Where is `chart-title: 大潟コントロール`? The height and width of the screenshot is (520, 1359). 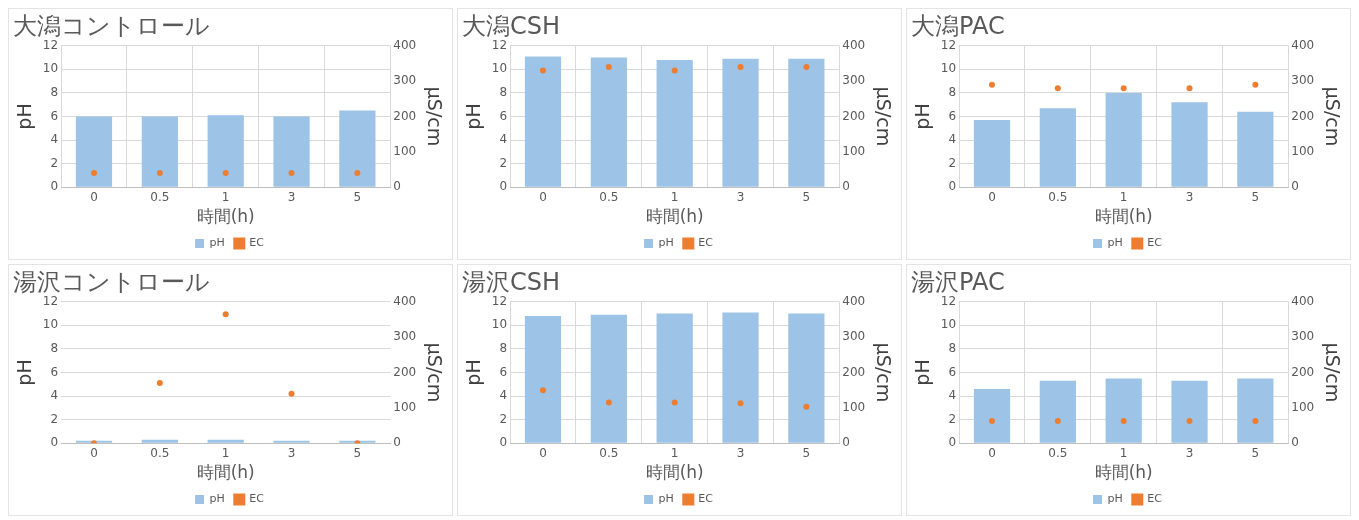 chart-title: 大潟コントロール is located at coordinates (111, 25).